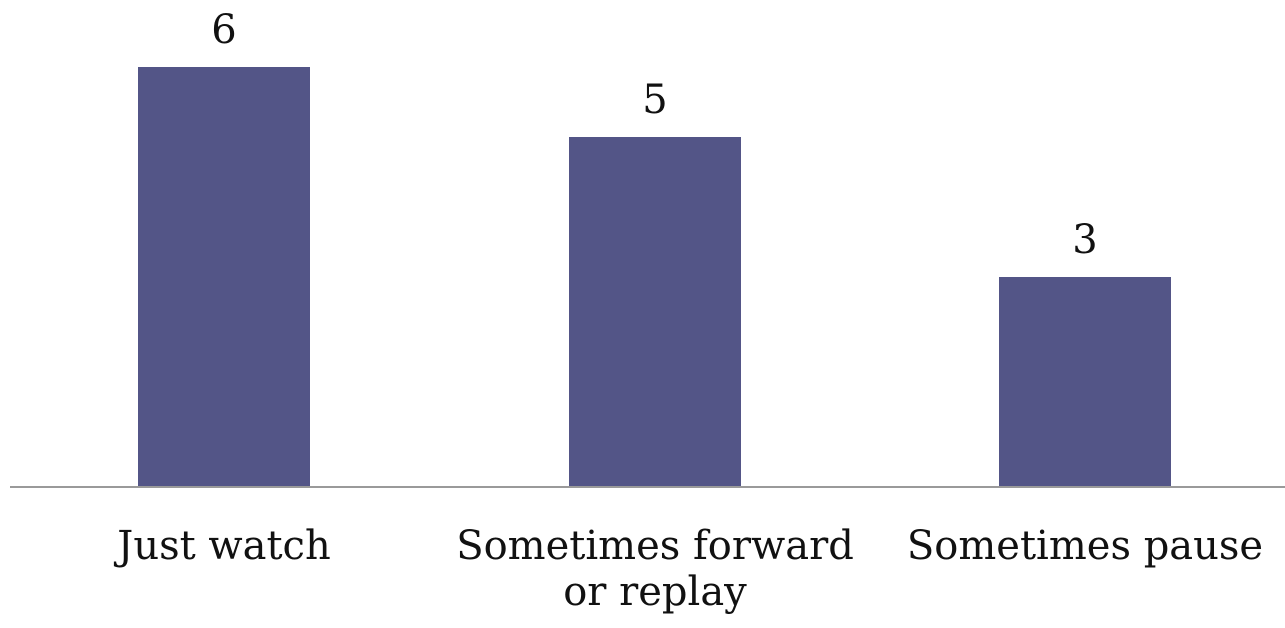  I want to click on bar-value-label-2: 5, so click(654, 100).